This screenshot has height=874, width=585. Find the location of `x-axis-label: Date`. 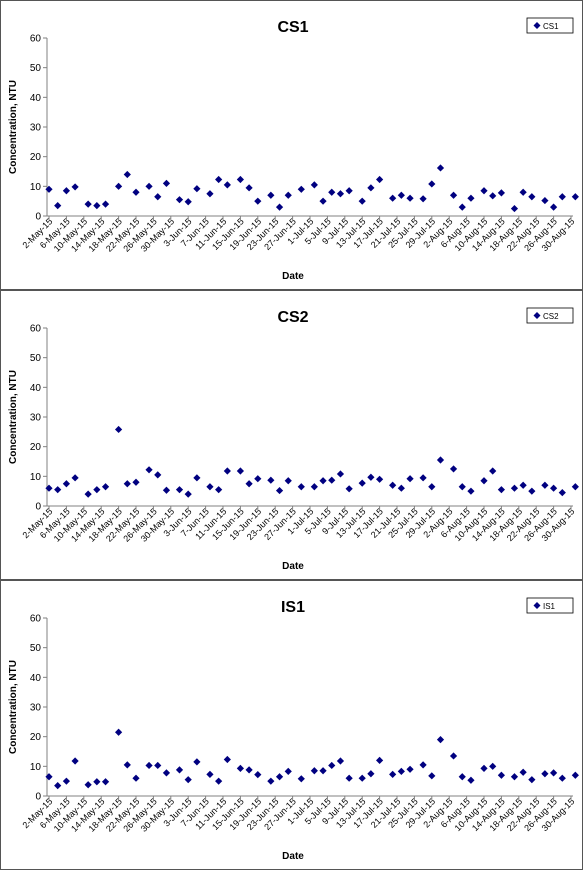

x-axis-label: Date is located at coordinates (293, 856).